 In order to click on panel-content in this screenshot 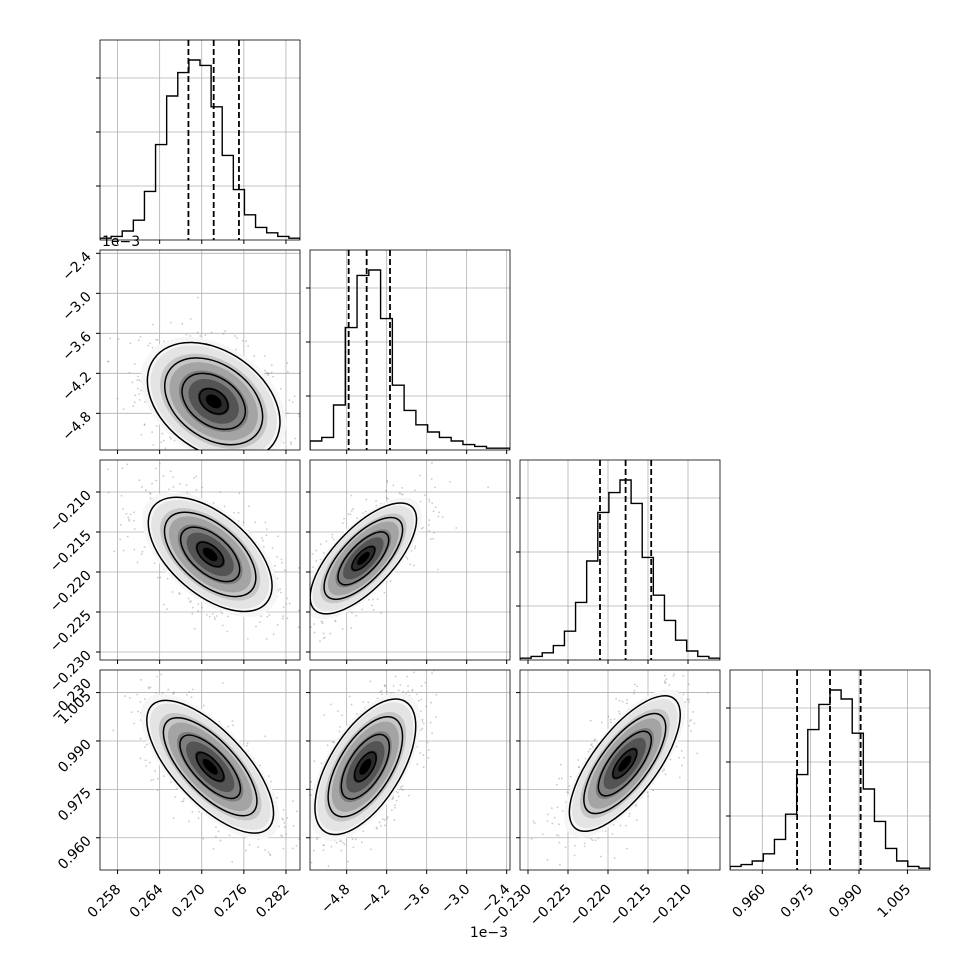, I will do `click(396, 560)`.